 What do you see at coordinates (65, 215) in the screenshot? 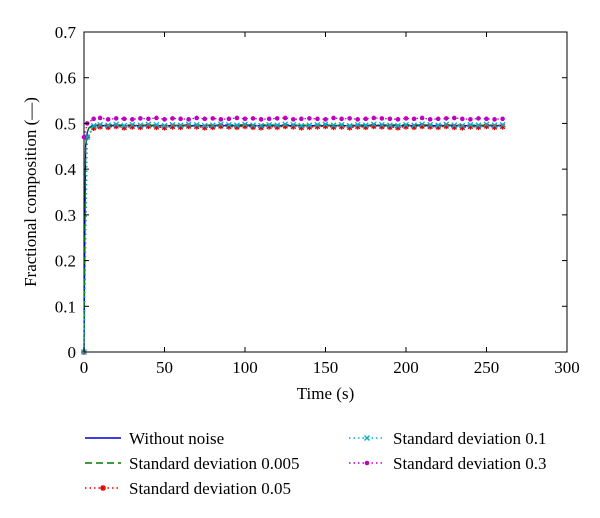
I see `y-tick-label: 0.3` at bounding box center [65, 215].